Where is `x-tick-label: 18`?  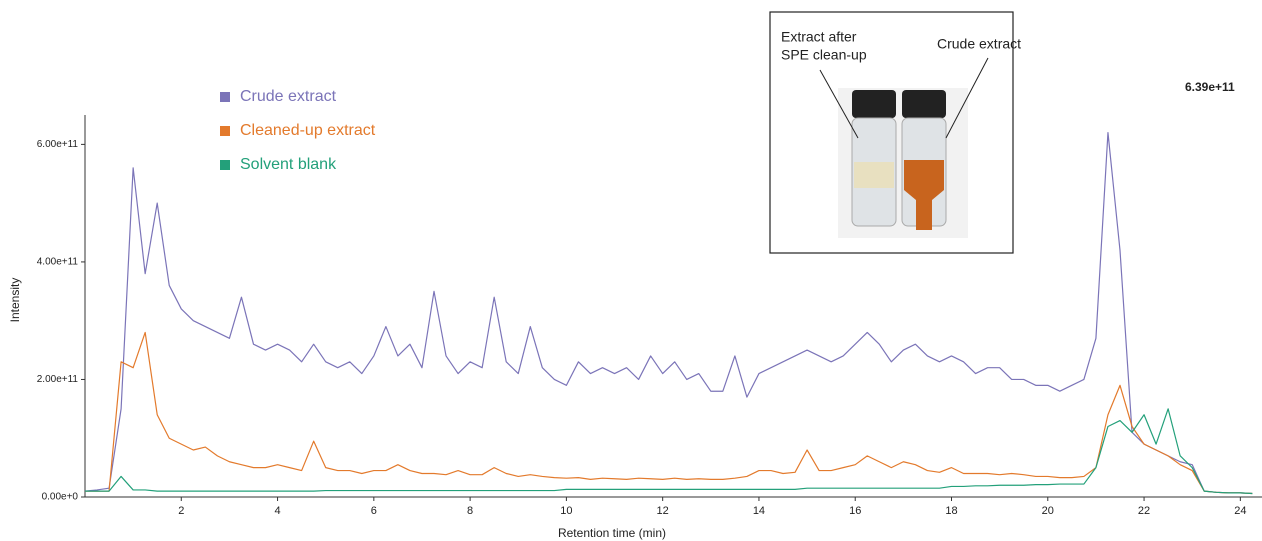 x-tick-label: 18 is located at coordinates (951, 511).